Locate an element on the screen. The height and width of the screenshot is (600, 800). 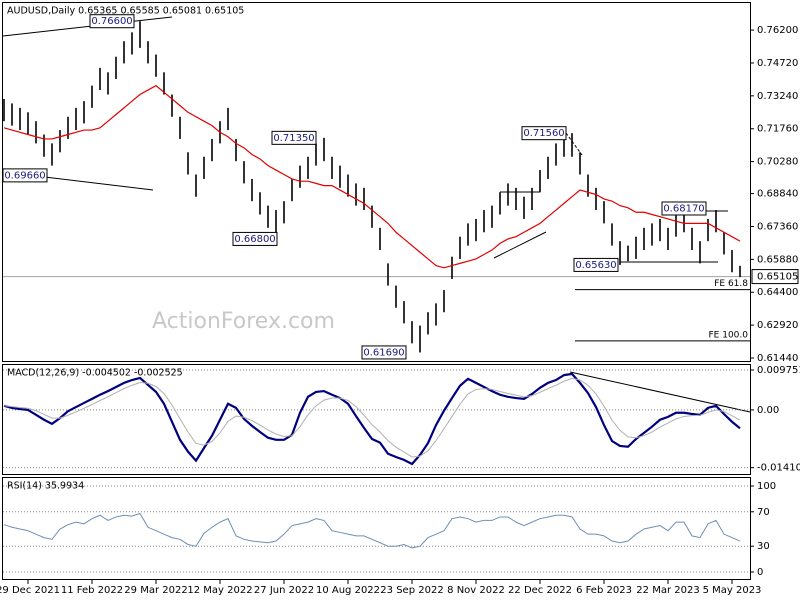
level-label: 0.71350 is located at coordinates (293, 138).